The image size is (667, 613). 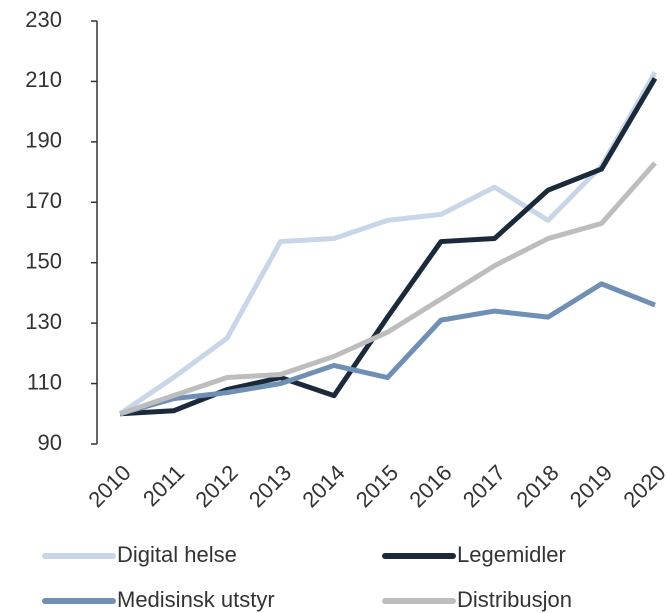 I want to click on y-tick-label: 90, so click(x=50, y=442).